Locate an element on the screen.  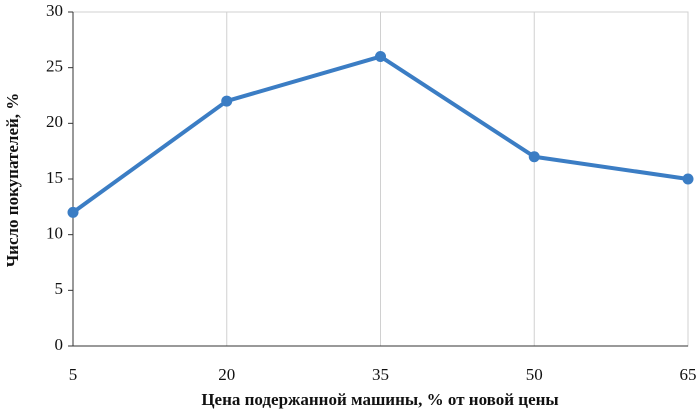
y-tick-label: 5 is located at coordinates (59, 288).